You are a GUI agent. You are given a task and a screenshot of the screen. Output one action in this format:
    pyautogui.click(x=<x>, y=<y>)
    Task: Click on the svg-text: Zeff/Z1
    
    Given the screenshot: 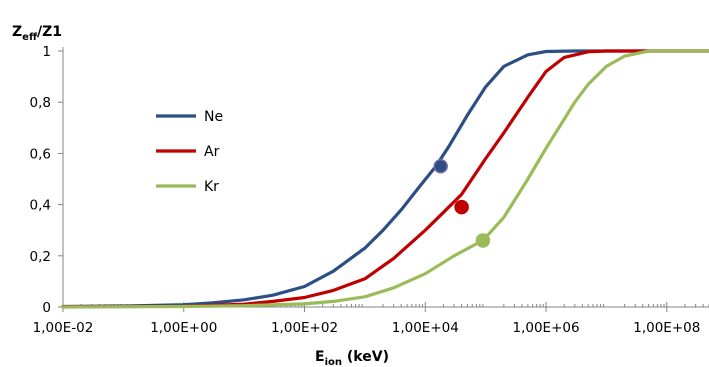 What is the action you would take?
    pyautogui.click(x=37, y=33)
    